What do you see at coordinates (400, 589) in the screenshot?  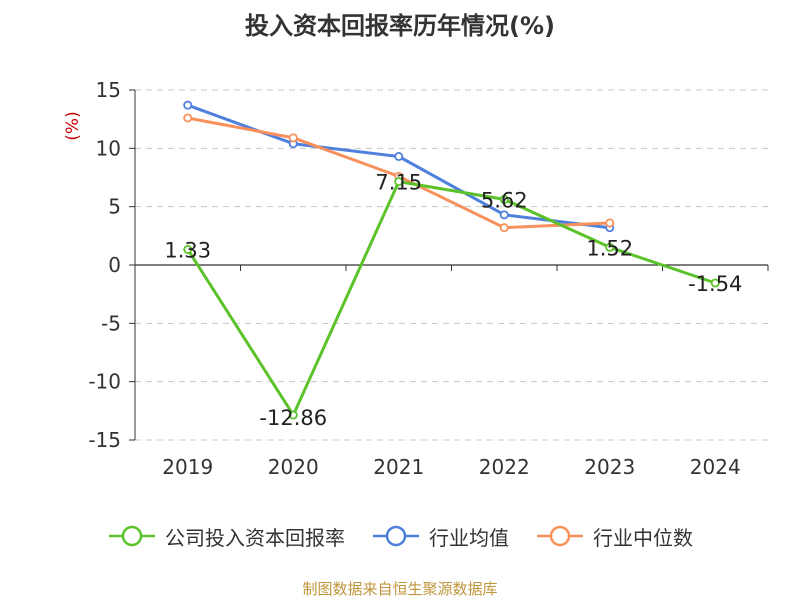 I see `source-note: 制图数据来自恒生聚源数据库` at bounding box center [400, 589].